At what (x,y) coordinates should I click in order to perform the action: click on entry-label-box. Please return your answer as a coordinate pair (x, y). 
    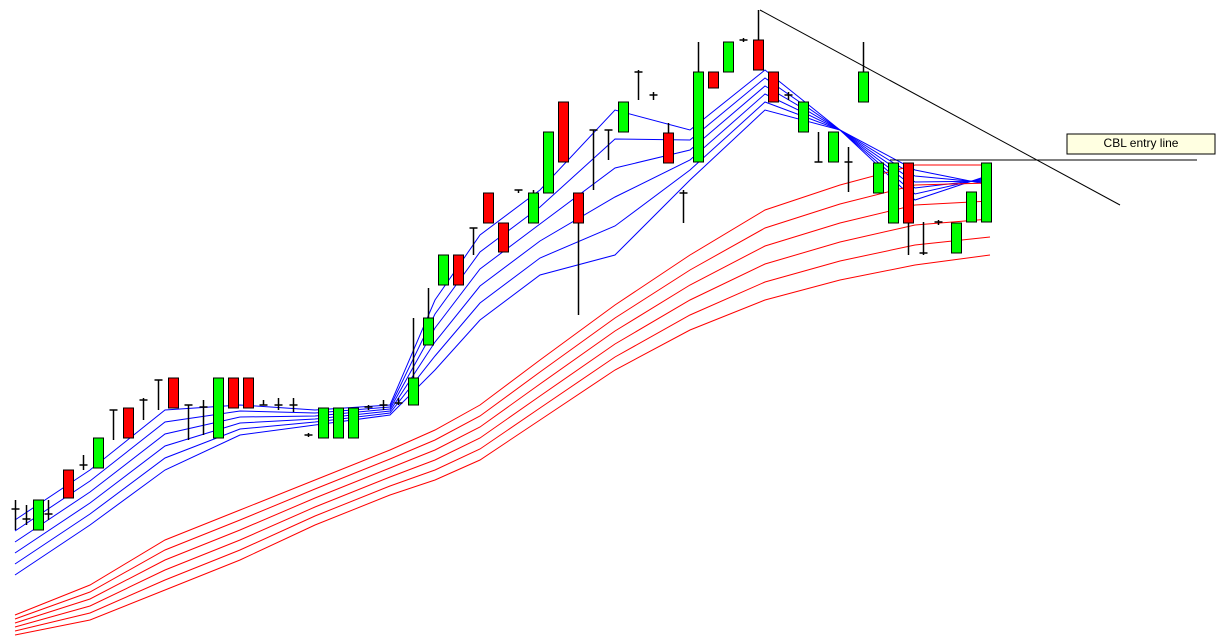
    Looking at the image, I should click on (1141, 144).